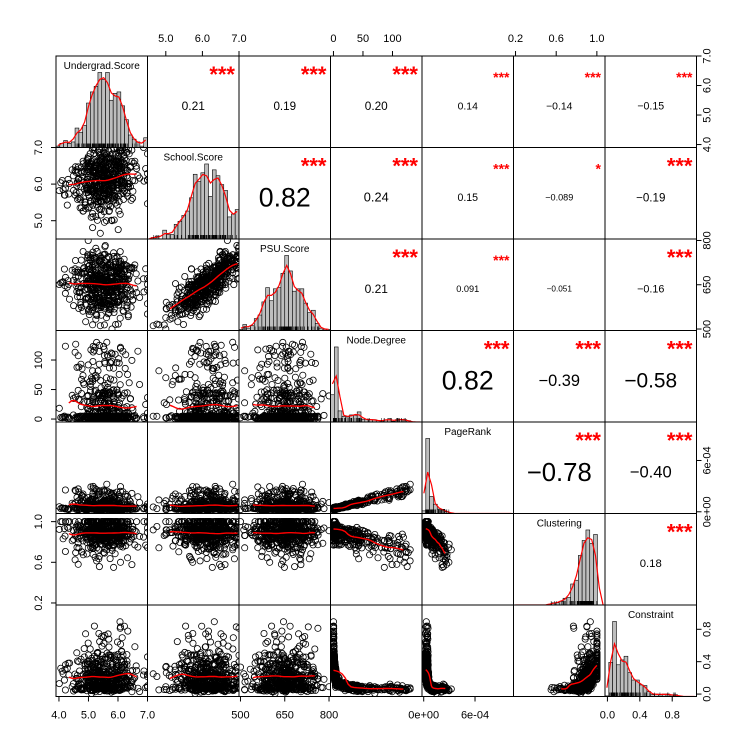 Image resolution: width=747 pixels, height=747 pixels. Describe the element at coordinates (377, 341) in the screenshot. I see `variable-label-node-degree: Node.Degree` at that location.